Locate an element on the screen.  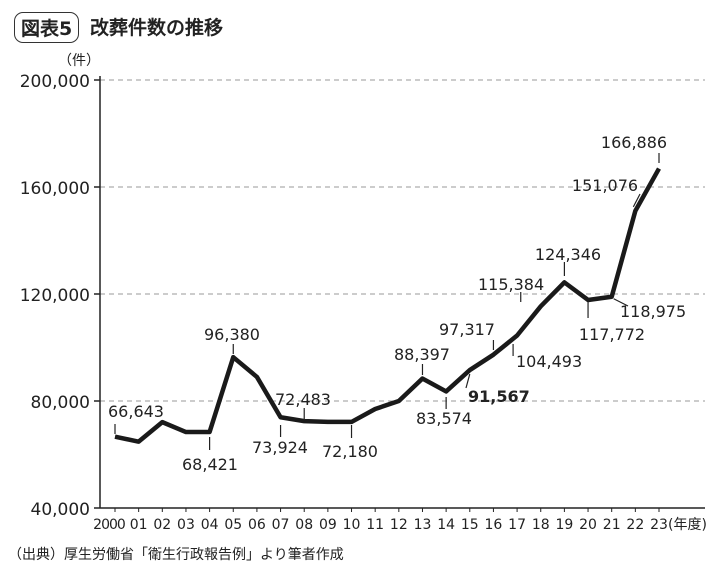
x-tick-label: 02 is located at coordinates (162, 525).